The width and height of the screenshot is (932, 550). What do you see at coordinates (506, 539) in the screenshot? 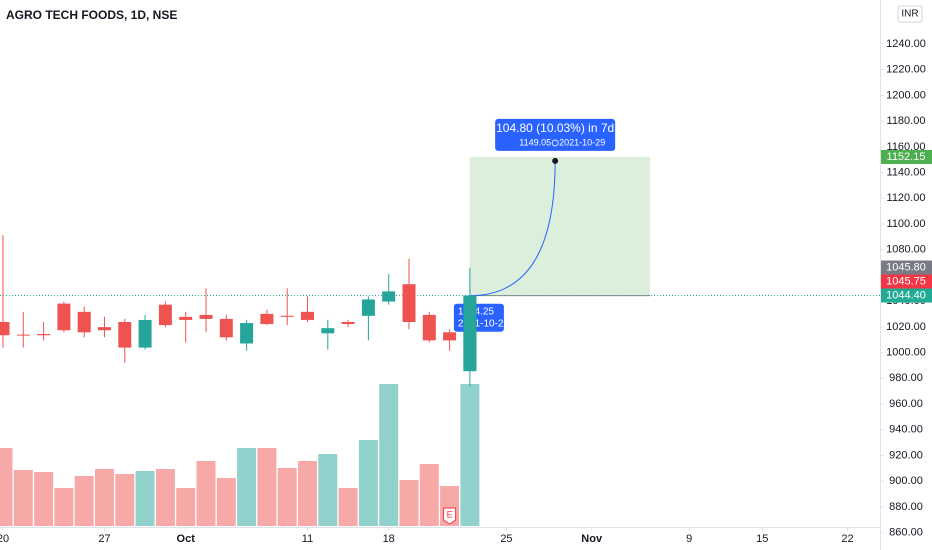
I see `x-tick-label: 25` at bounding box center [506, 539].